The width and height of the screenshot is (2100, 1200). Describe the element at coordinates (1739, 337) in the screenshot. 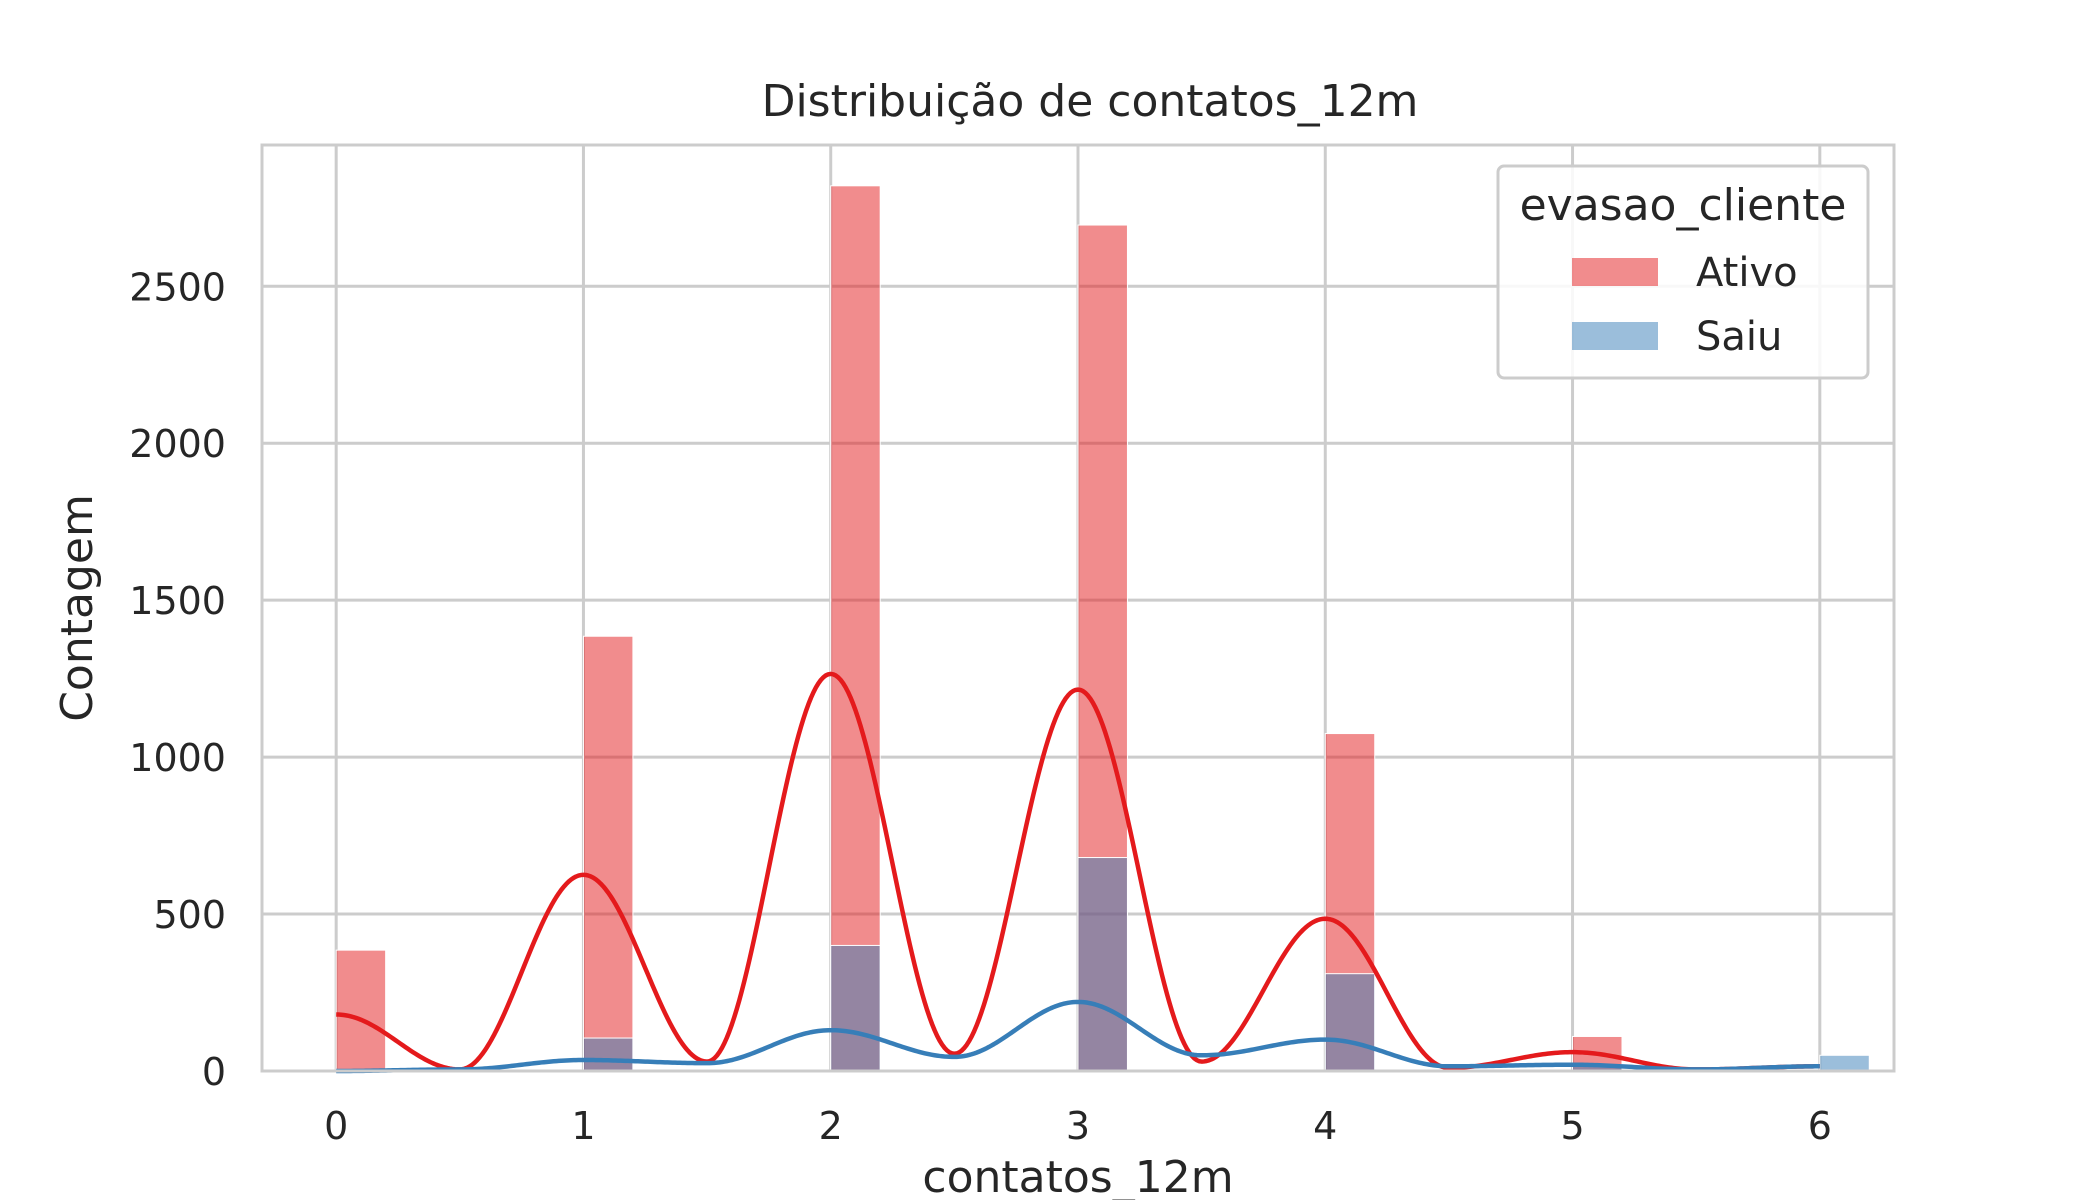

I see `legend-label-saiu: Saiu` at that location.